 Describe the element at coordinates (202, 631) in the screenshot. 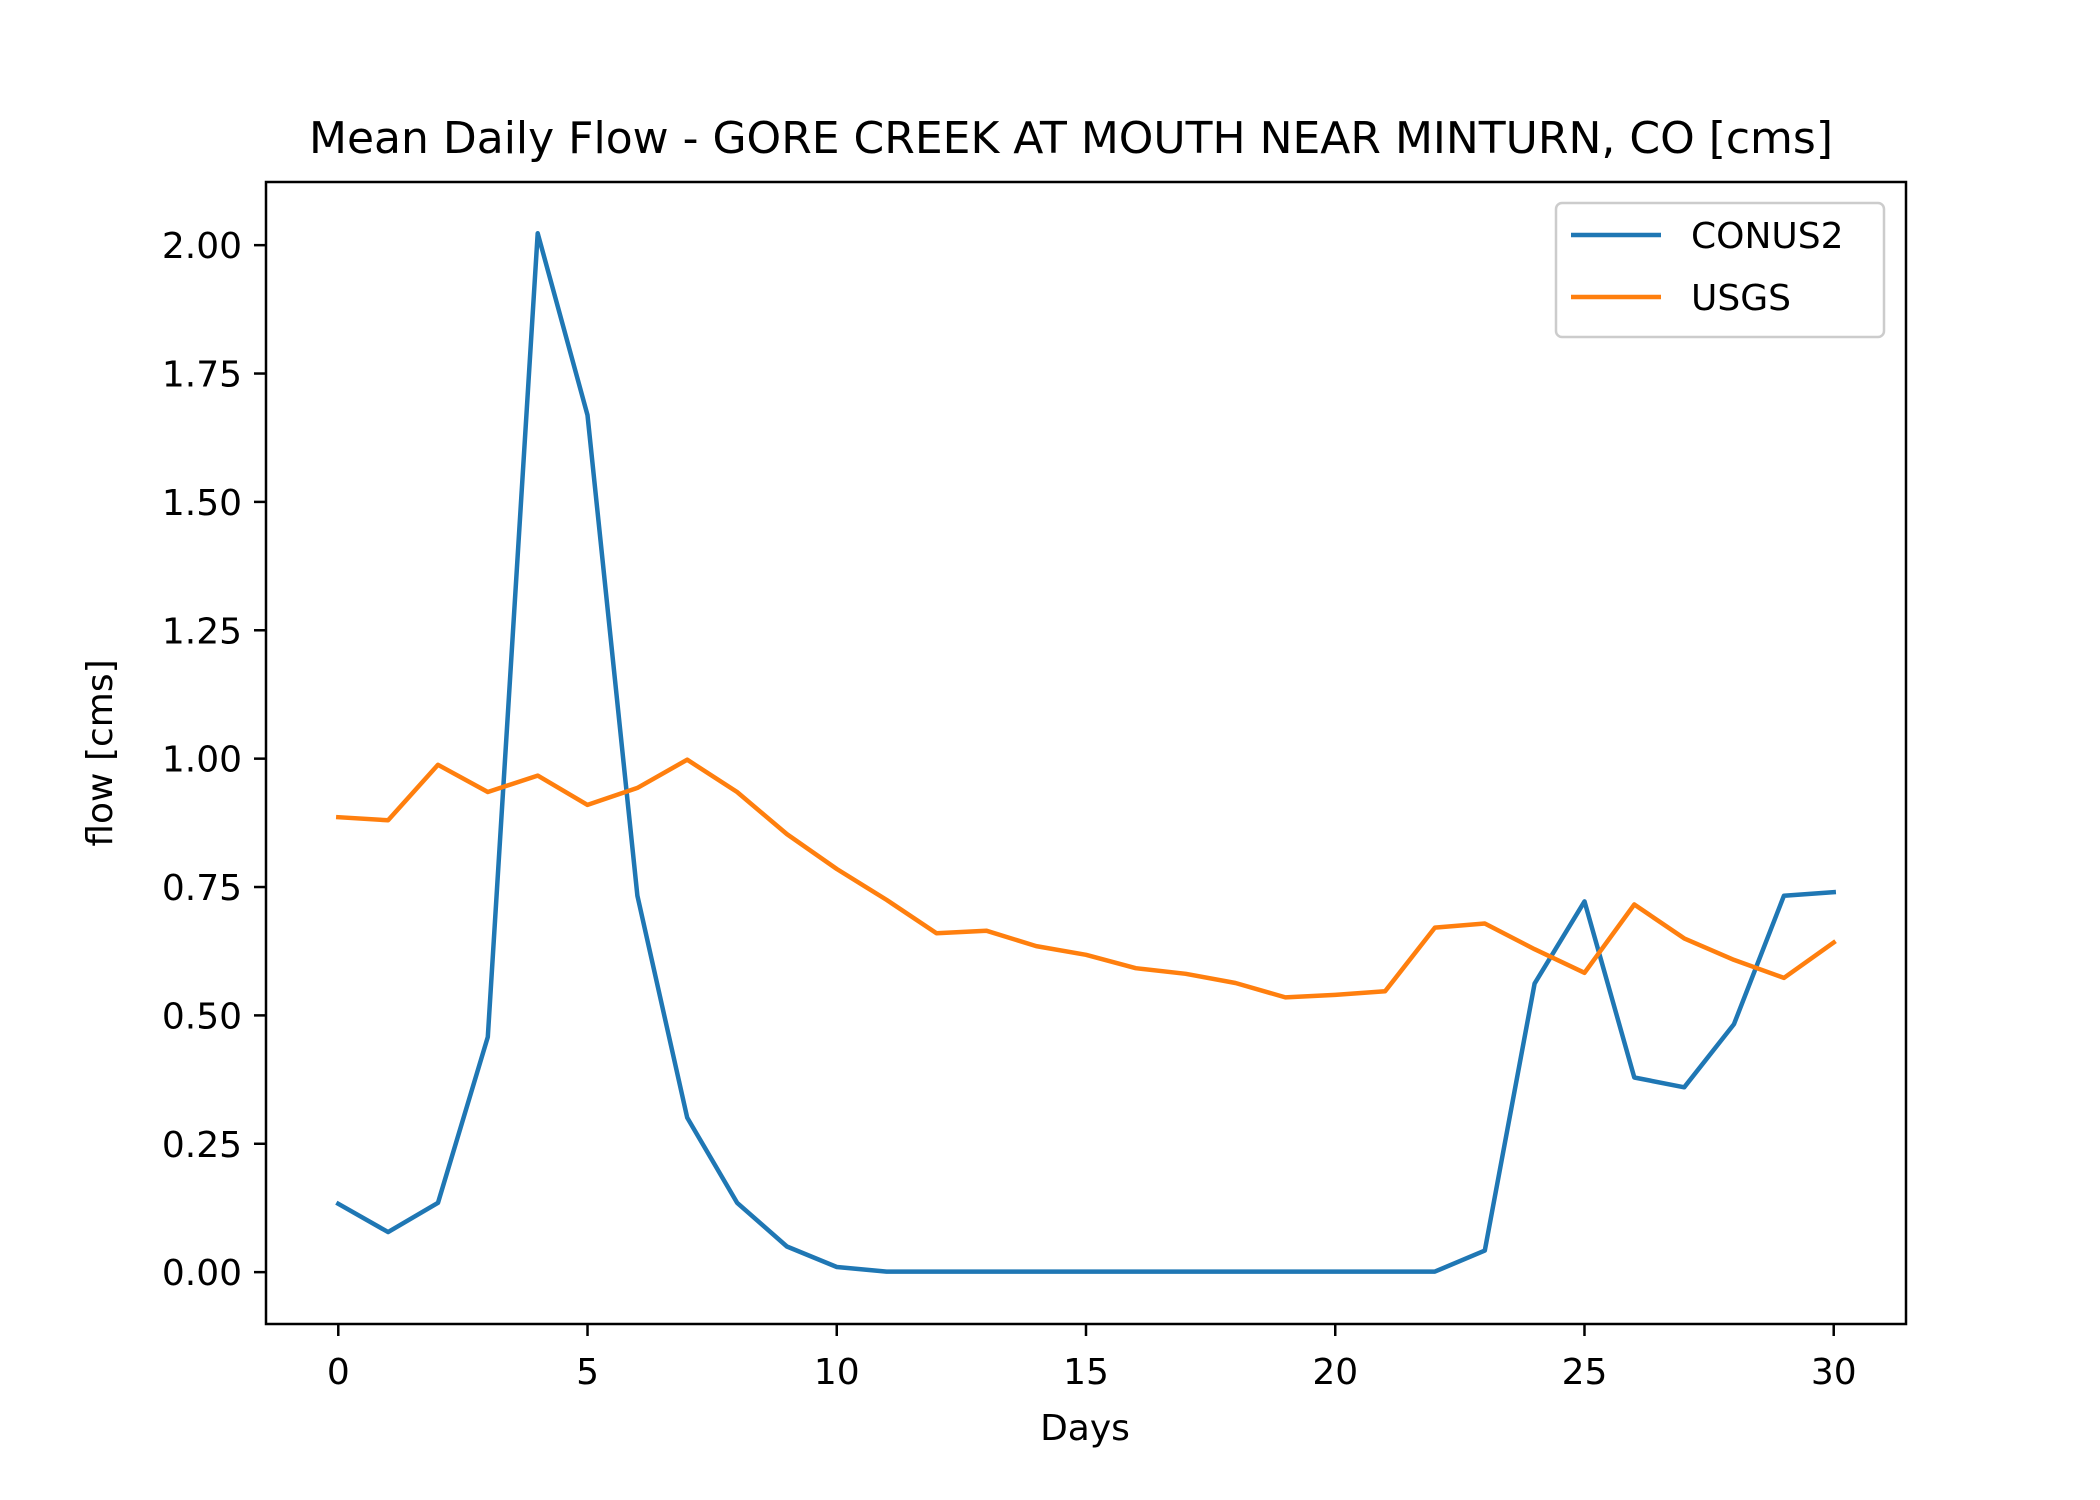

I see `y-tick-label: 1.25` at that location.